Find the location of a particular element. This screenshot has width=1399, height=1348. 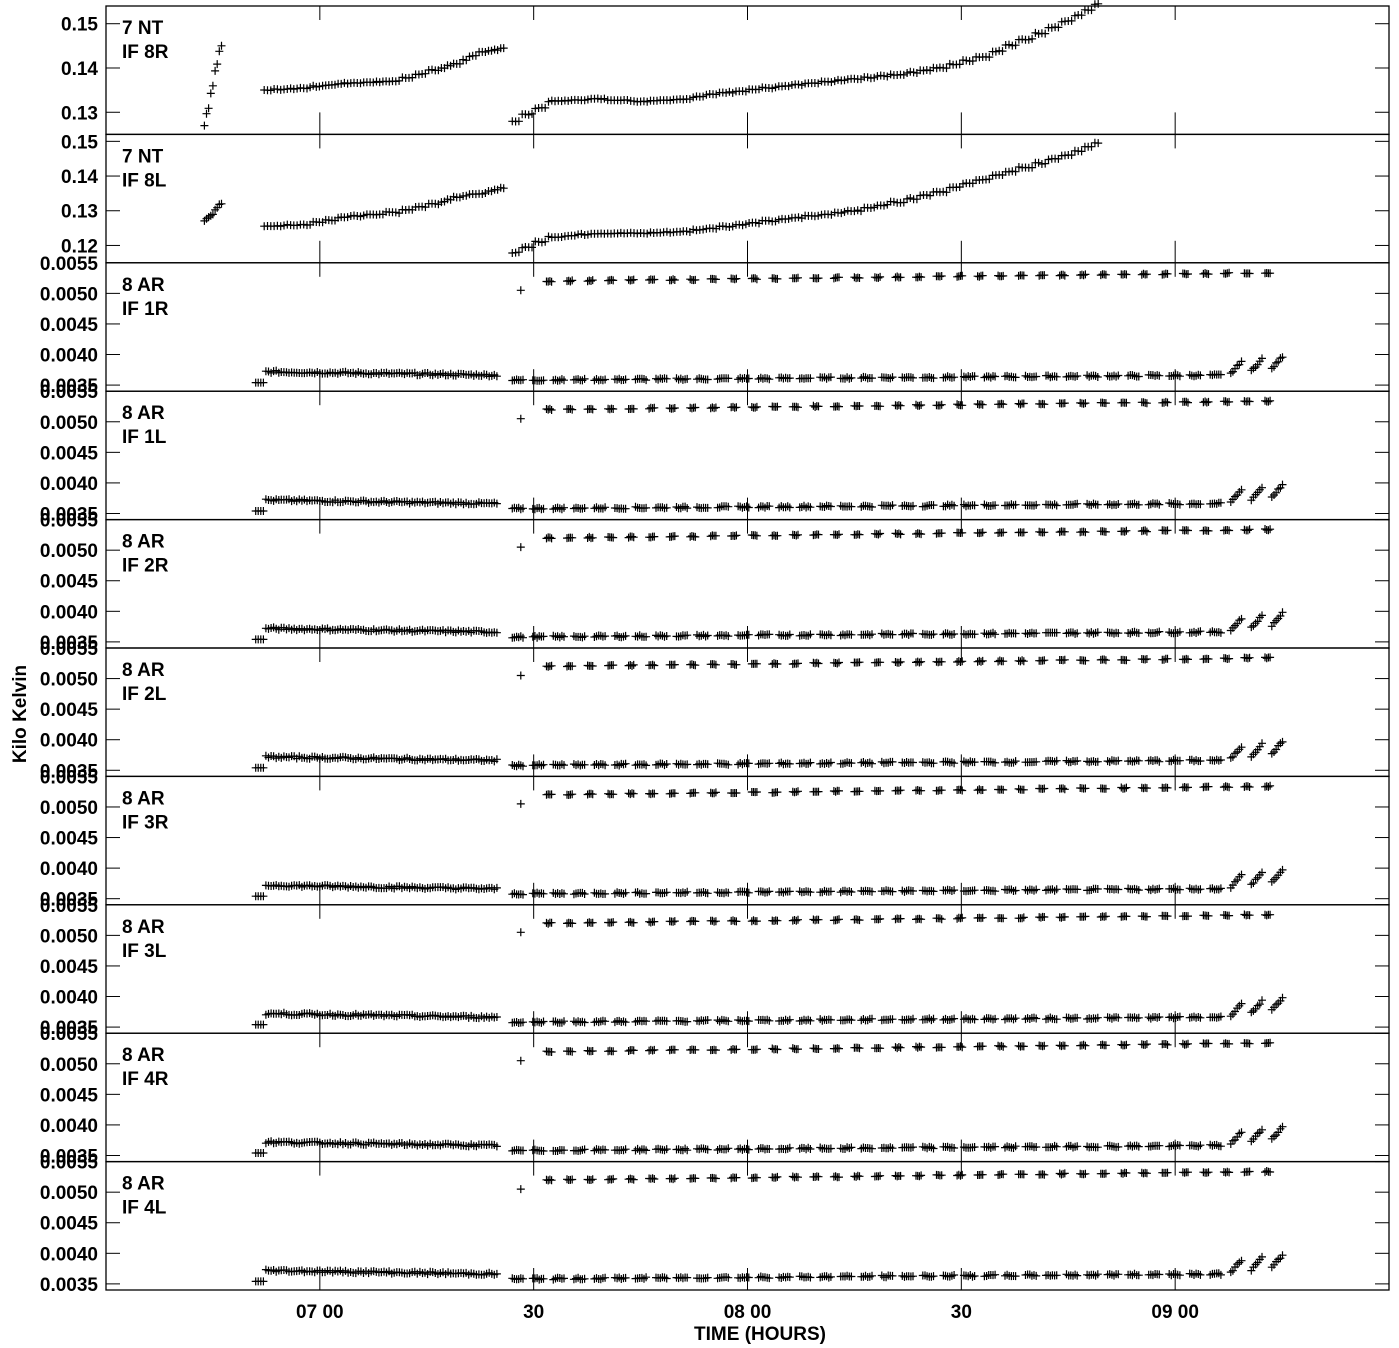

y-tick-label: 0.0055 is located at coordinates (69, 649).